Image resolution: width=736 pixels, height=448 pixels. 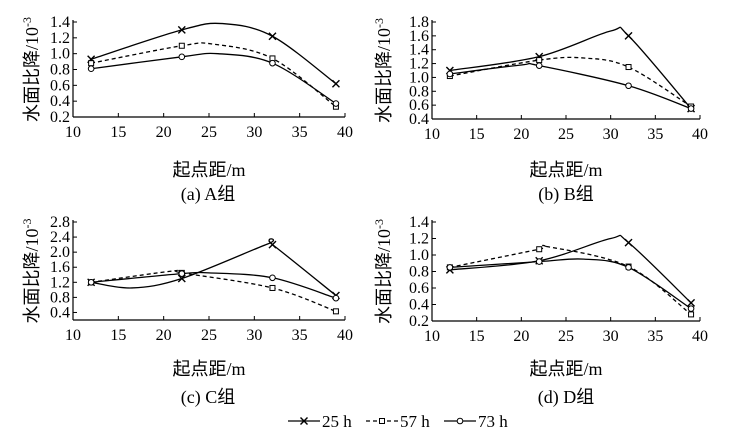 What do you see at coordinates (419, 222) in the screenshot?
I see `y-tick-label: 1.4` at bounding box center [419, 222].